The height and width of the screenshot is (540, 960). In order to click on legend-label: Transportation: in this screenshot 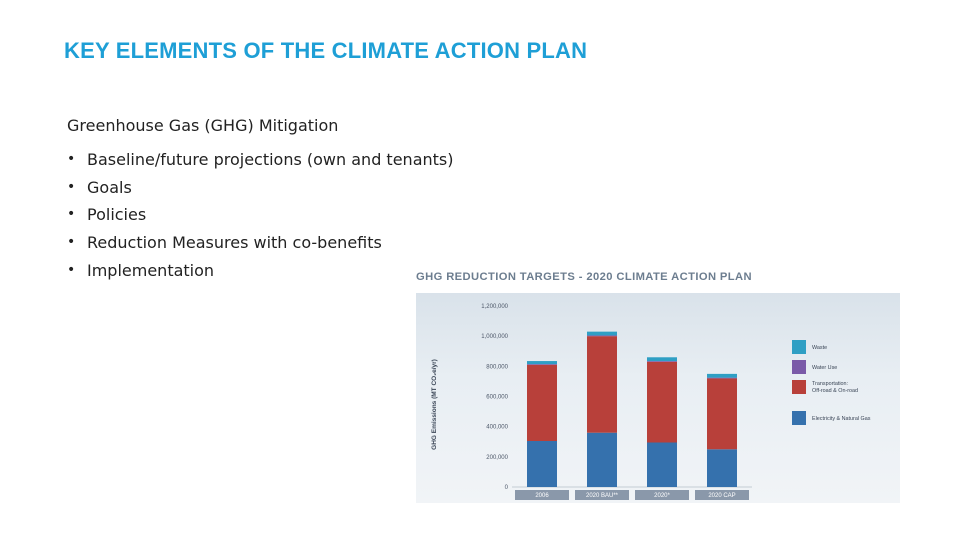, I will do `click(830, 384)`.